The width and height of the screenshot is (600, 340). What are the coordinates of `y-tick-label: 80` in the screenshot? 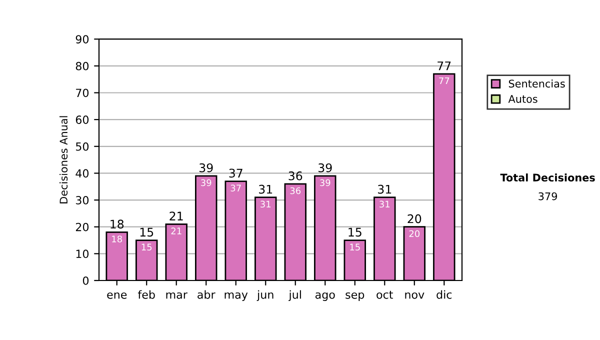 It's located at (82, 66).